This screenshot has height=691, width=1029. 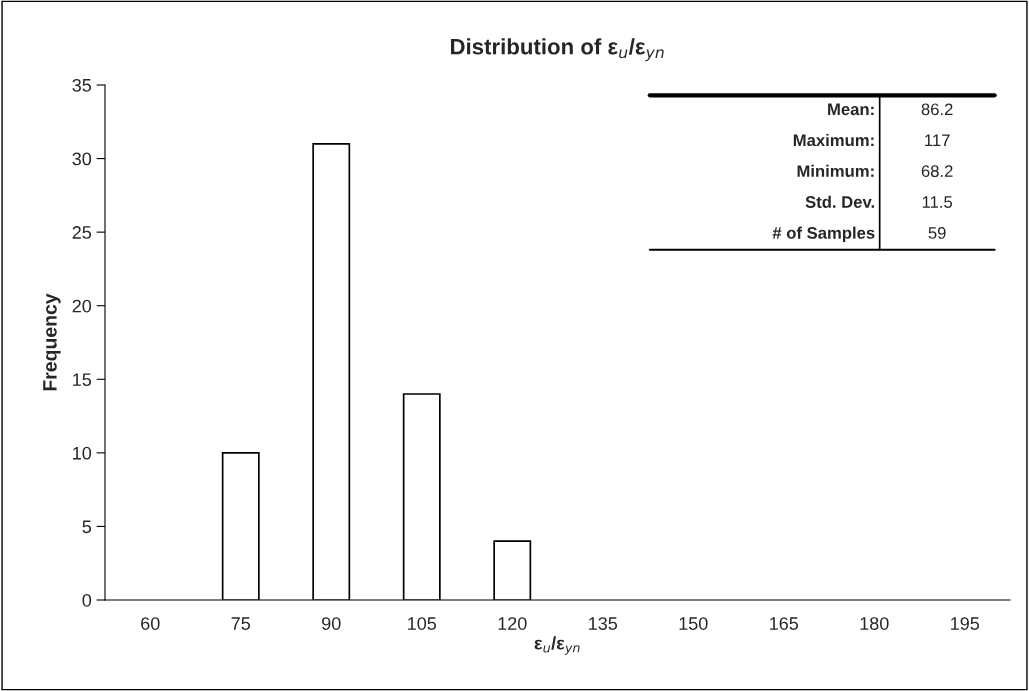 I want to click on annotation: # of Samples, so click(x=823, y=234).